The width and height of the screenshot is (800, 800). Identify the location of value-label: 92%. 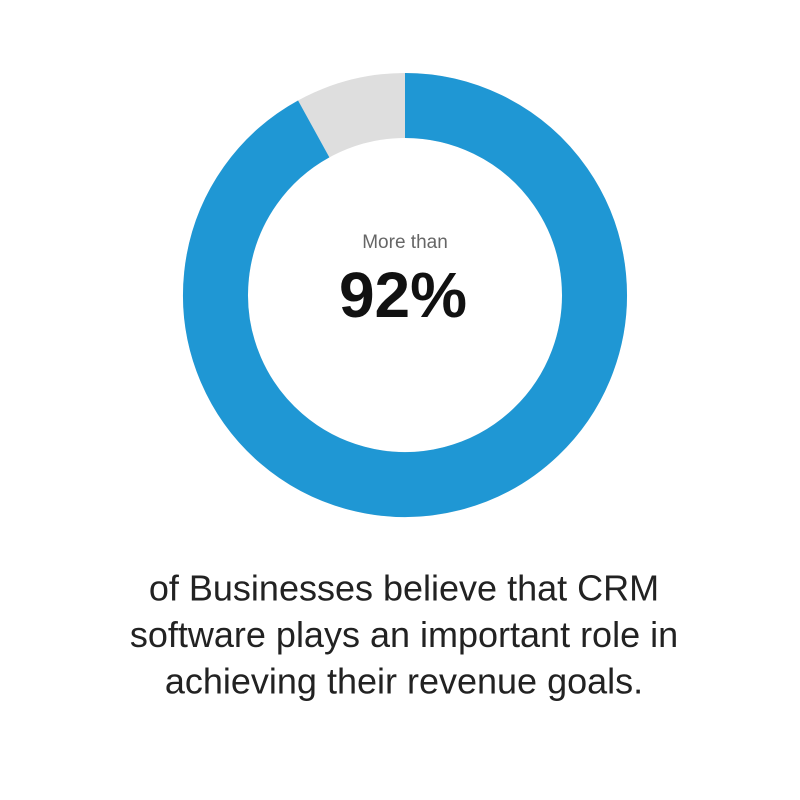
(403, 295).